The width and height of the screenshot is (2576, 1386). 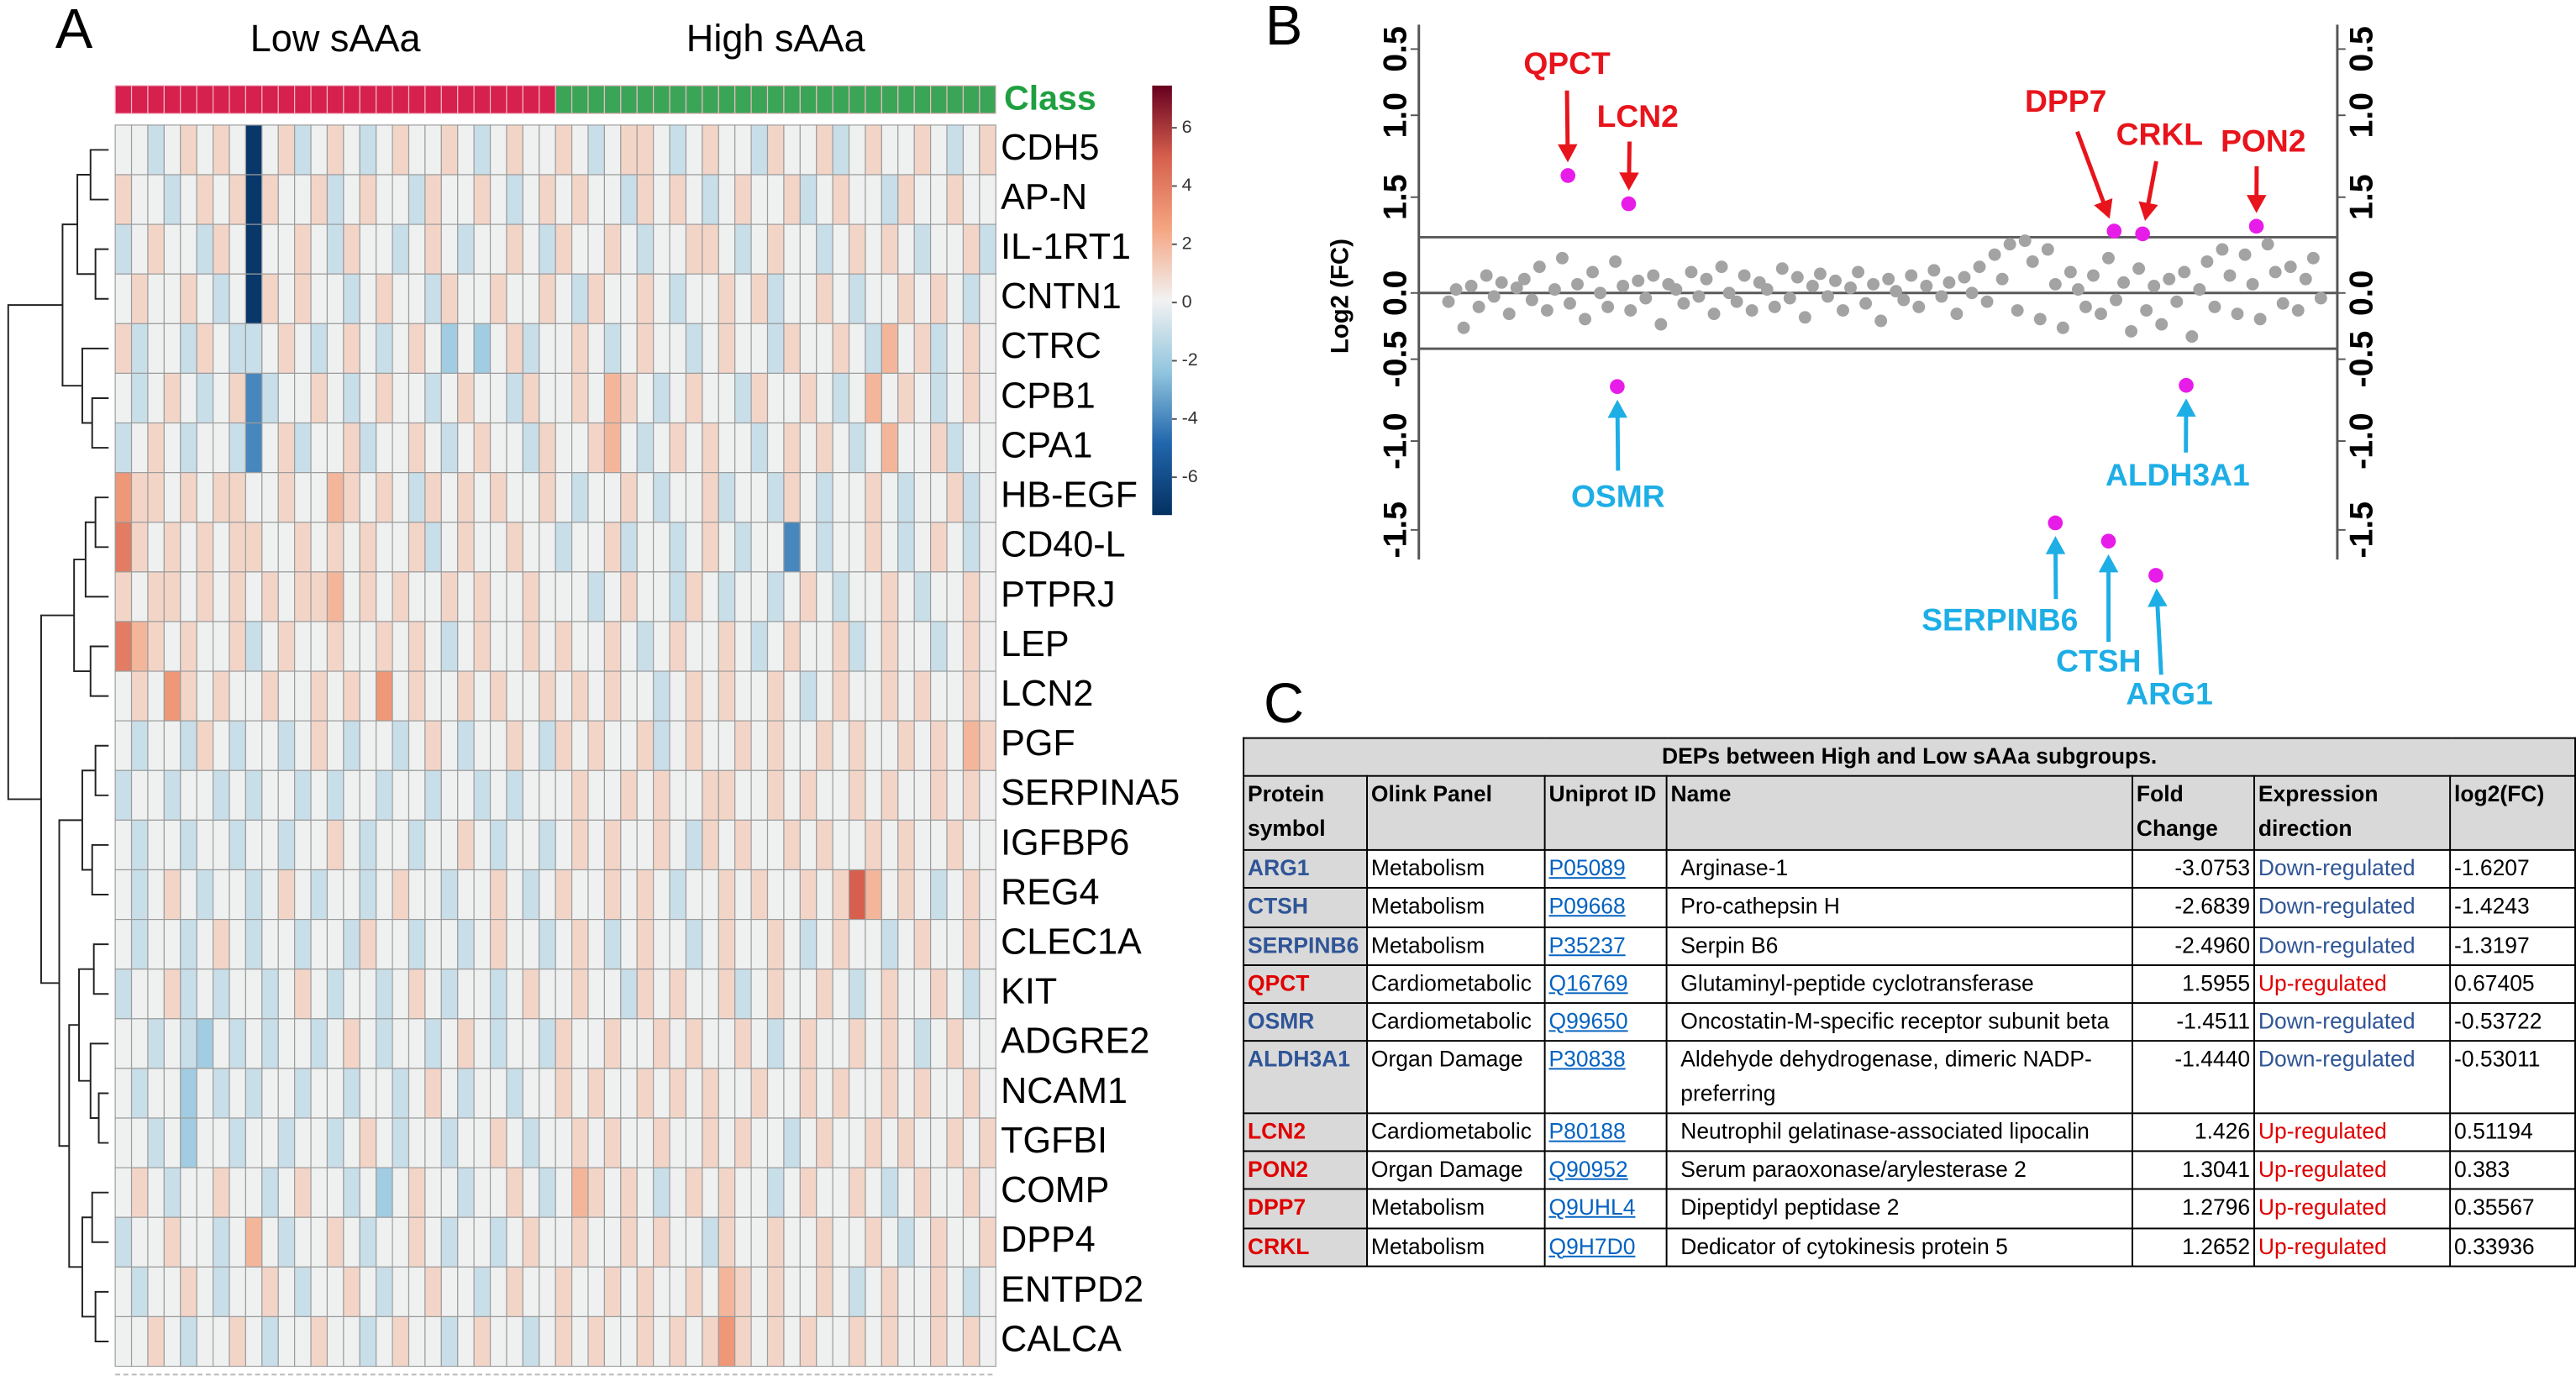 I want to click on annotation-label: PON2, so click(x=2263, y=140).